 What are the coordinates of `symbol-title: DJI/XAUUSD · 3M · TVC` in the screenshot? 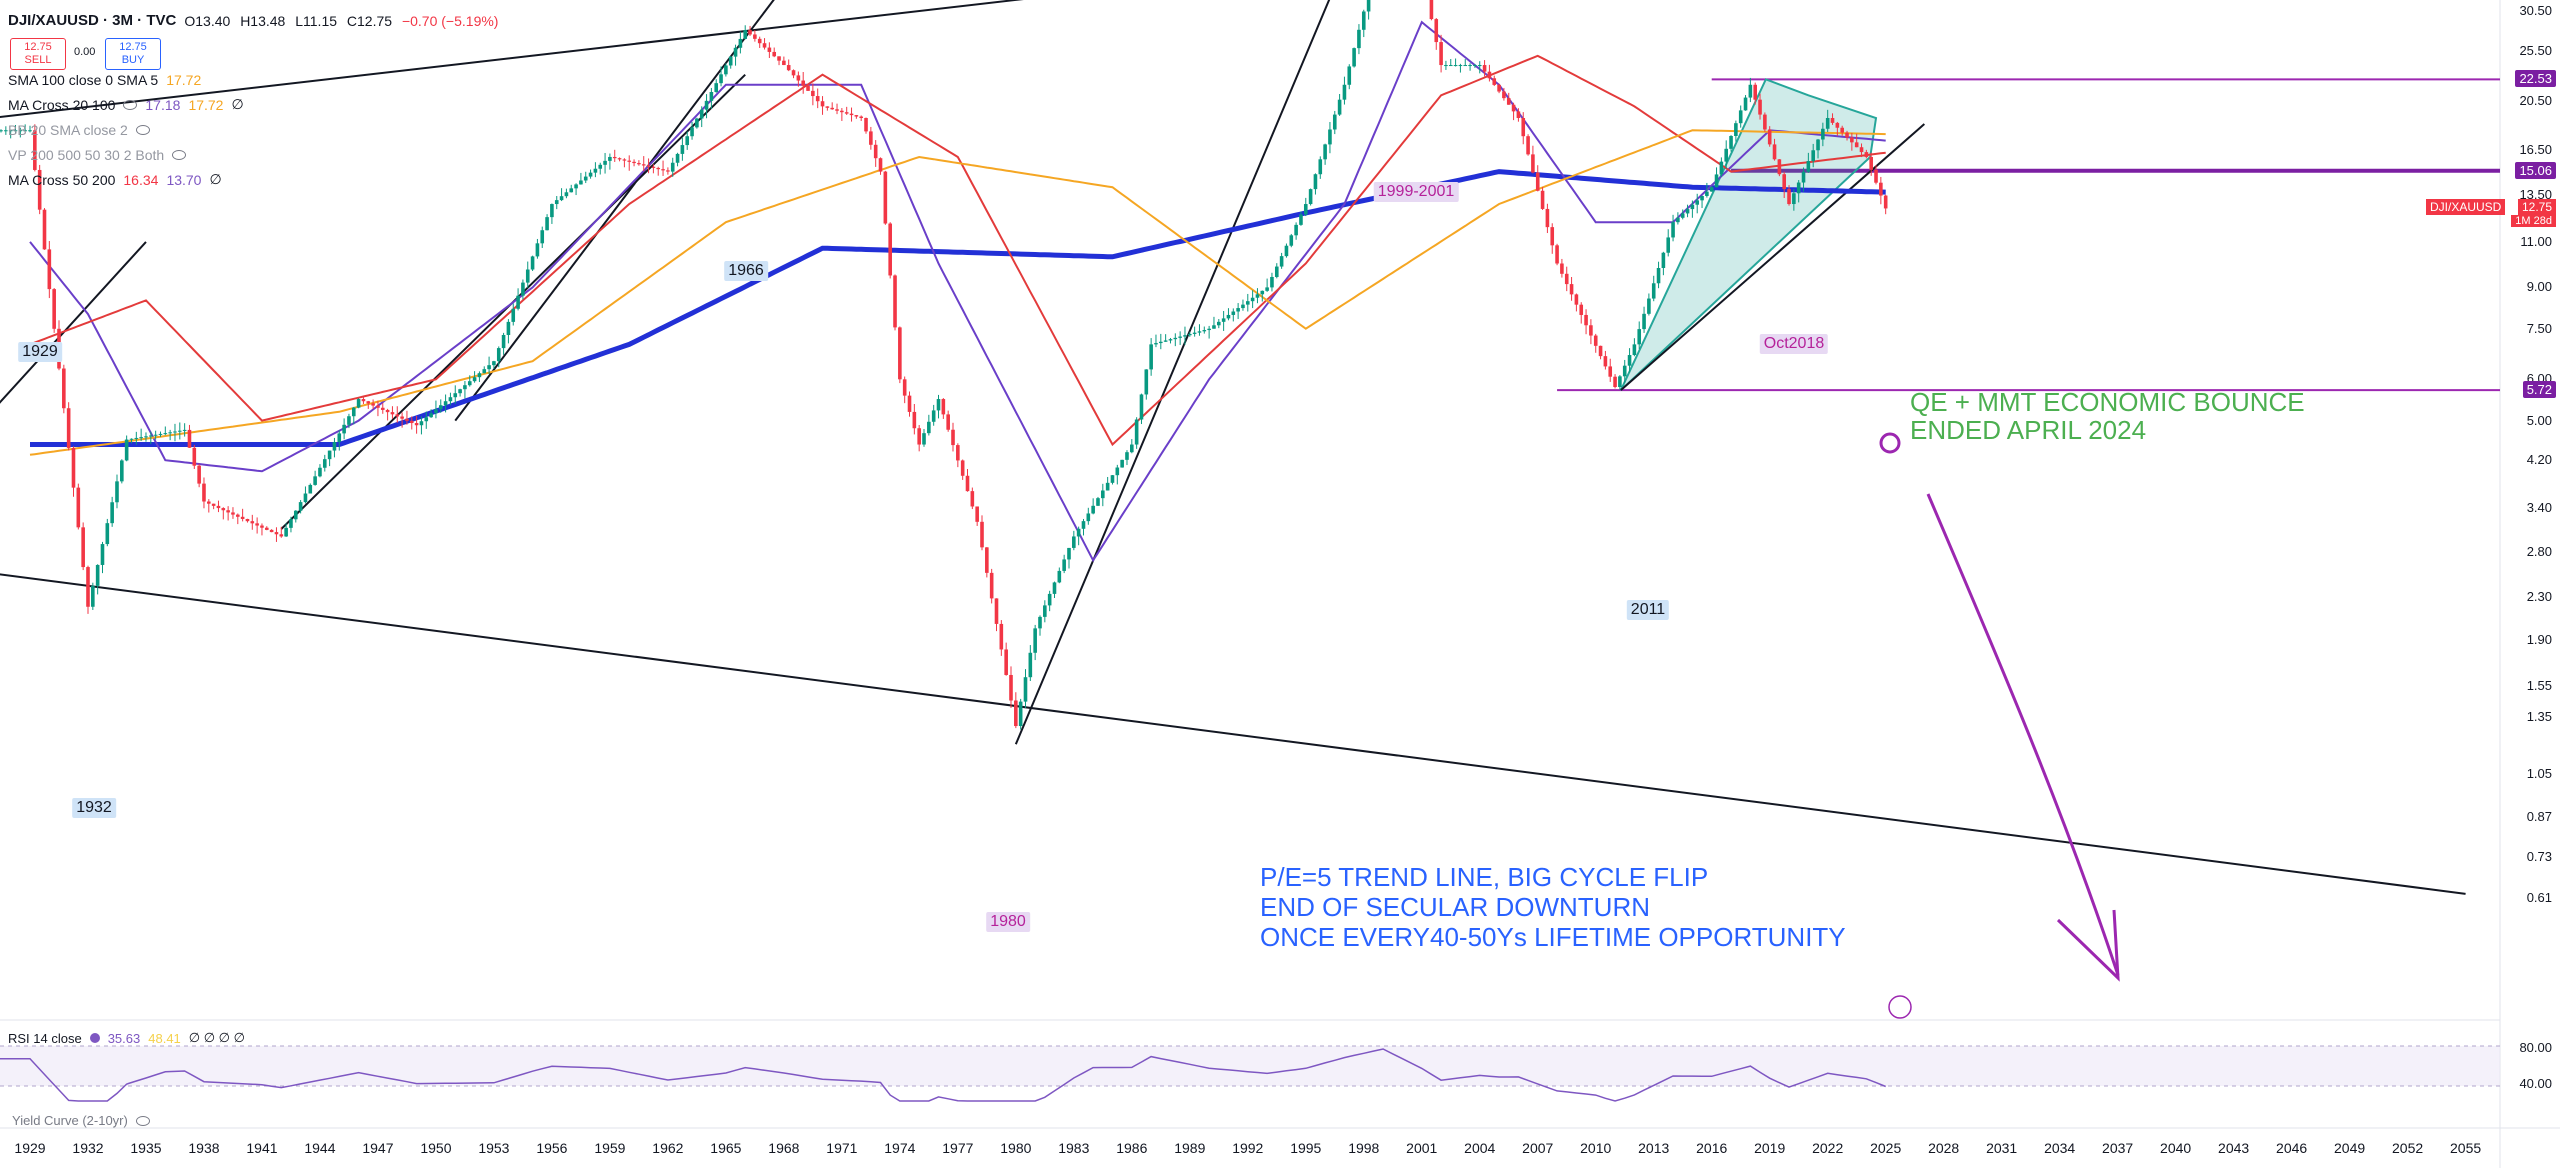 It's located at (92, 20).